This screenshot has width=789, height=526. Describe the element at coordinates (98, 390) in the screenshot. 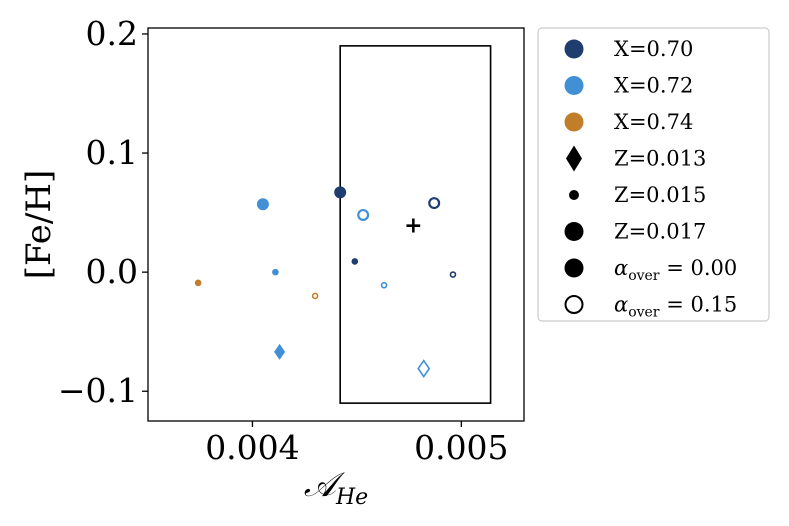

I see `y-tick-label-3: −0.1` at that location.